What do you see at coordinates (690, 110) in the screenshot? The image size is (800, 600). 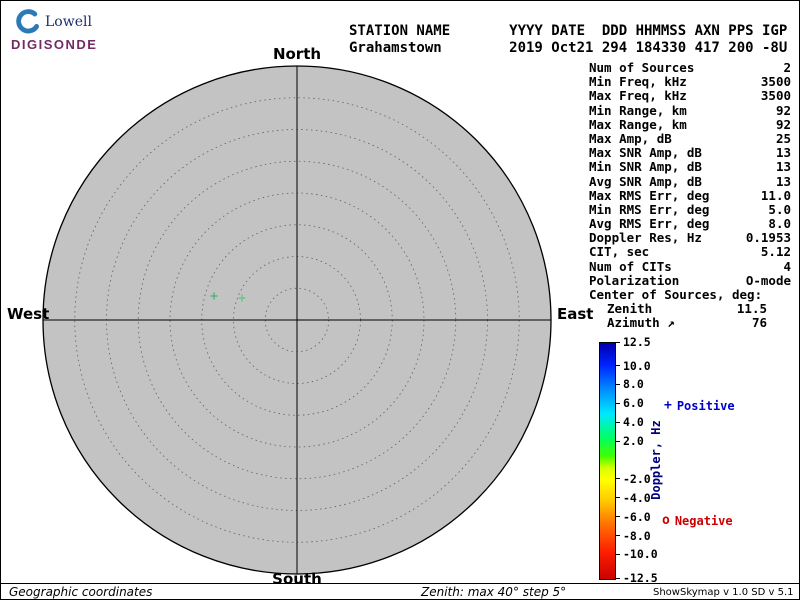 I see `stat-row: Min Range, km 92` at bounding box center [690, 110].